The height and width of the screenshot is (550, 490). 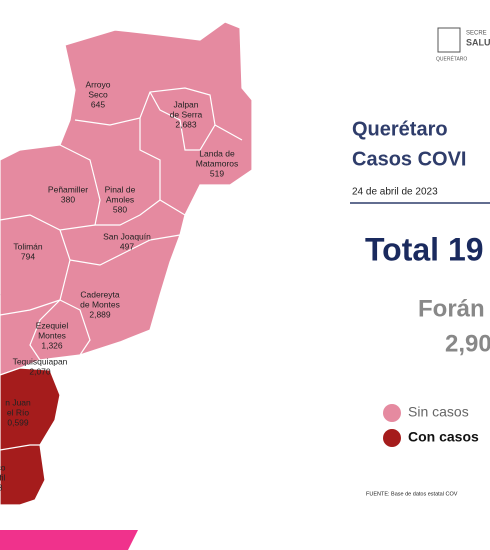 I want to click on title: Casos COVI, so click(x=409, y=159).